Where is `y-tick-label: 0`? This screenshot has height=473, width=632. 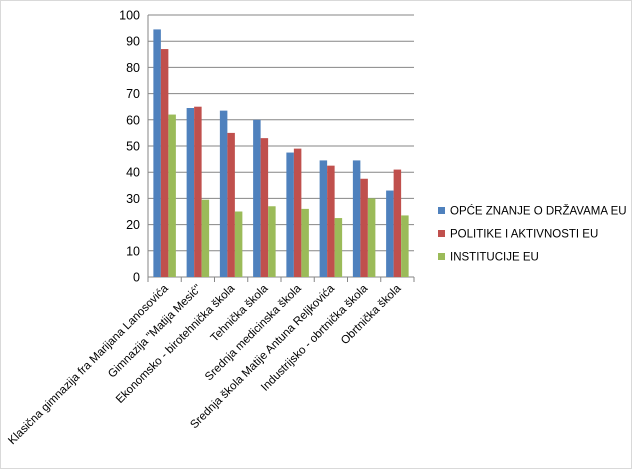
y-tick-label: 0 is located at coordinates (136, 278).